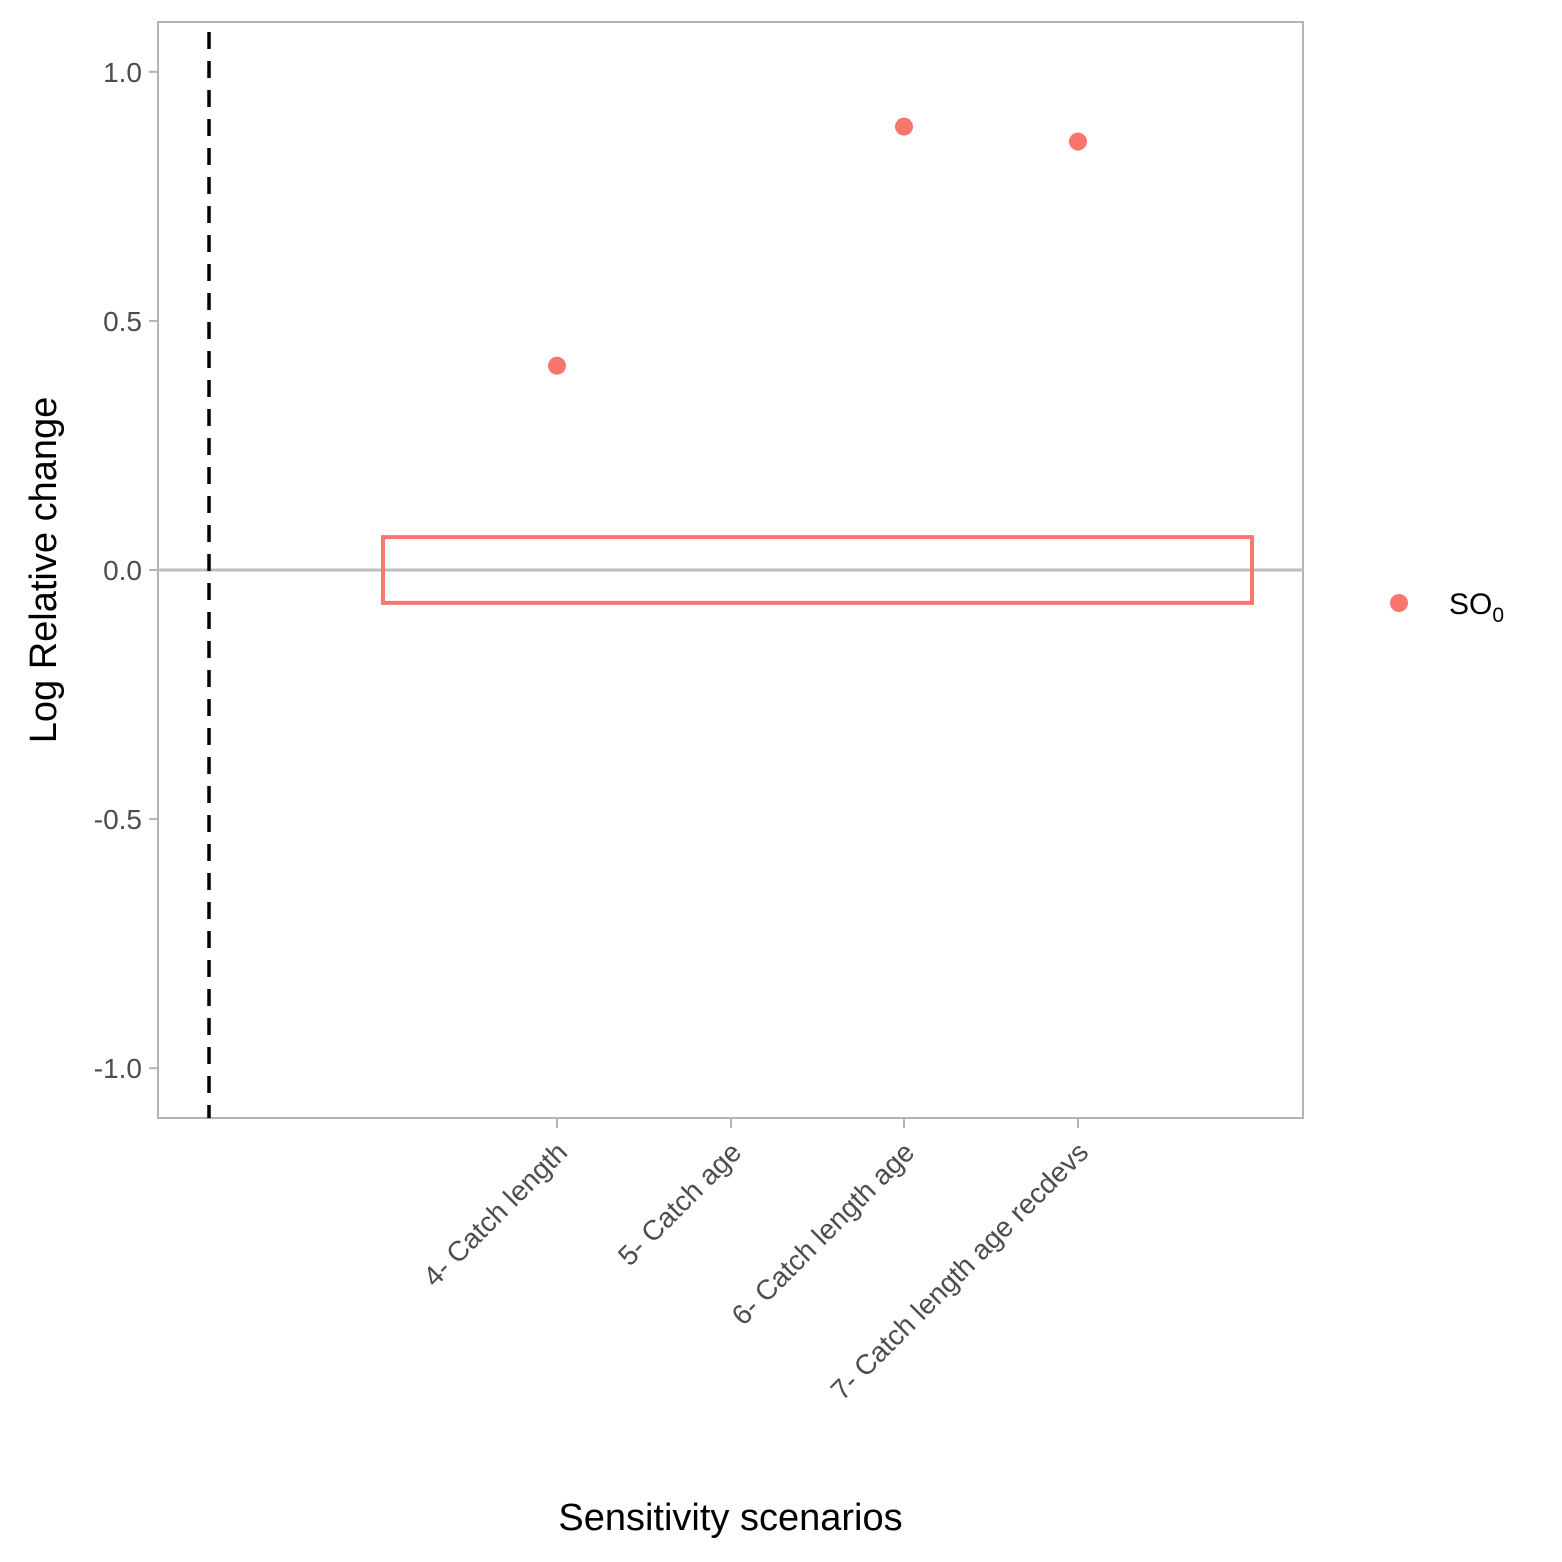  I want to click on x-axis-title: Sensitivity scenarios, so click(730, 1518).